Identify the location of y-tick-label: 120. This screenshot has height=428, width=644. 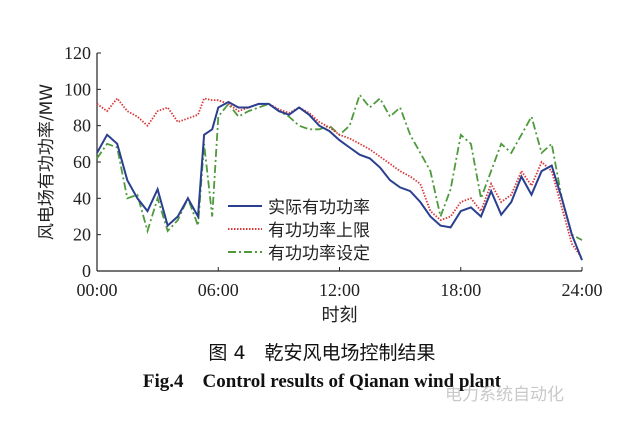
(77, 53).